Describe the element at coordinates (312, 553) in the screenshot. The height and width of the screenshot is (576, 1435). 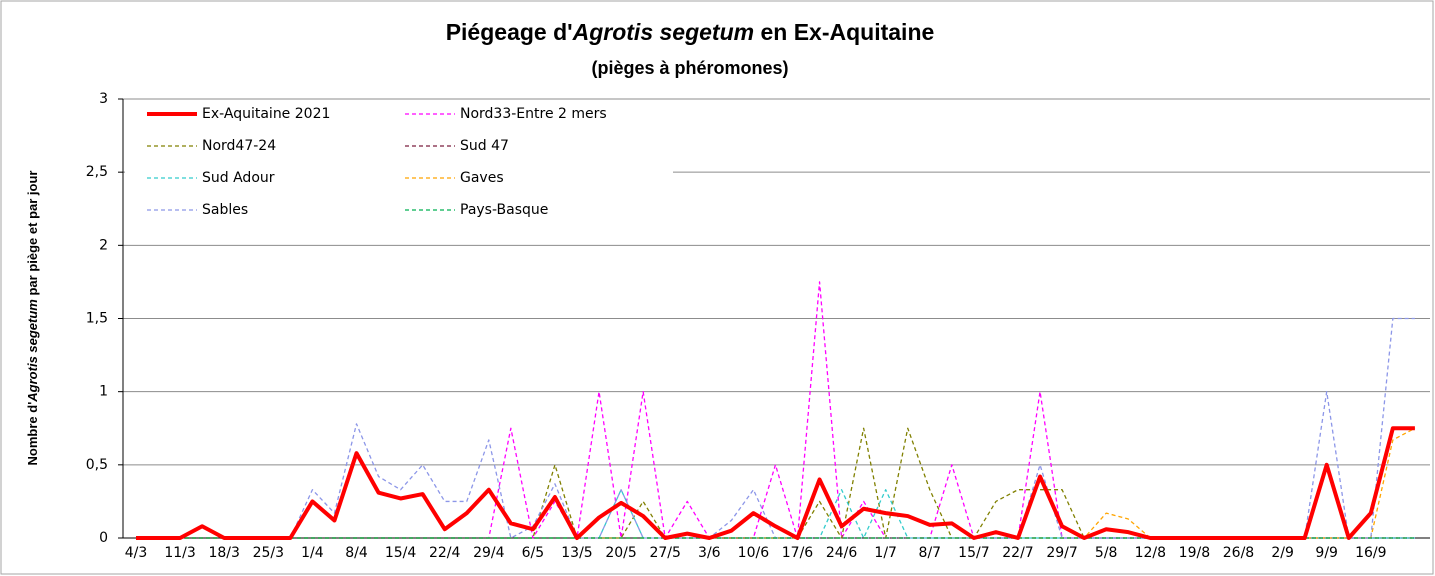
I see `x-tick-label: 1/4` at that location.